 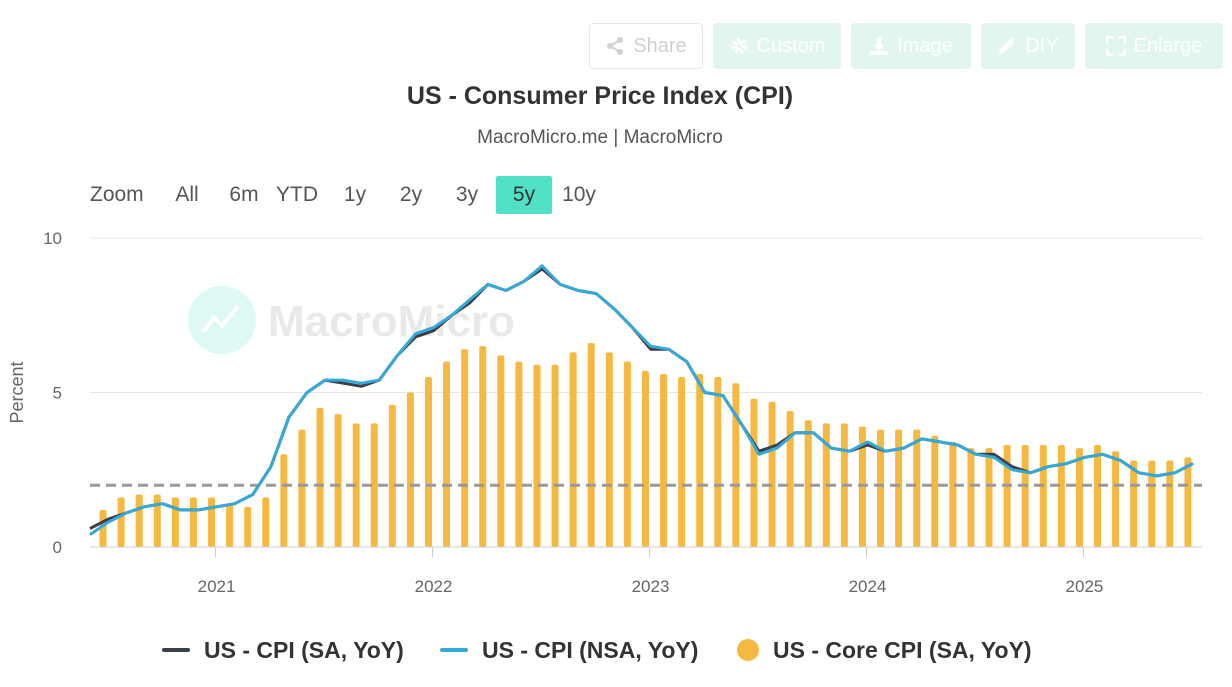 What do you see at coordinates (57, 393) in the screenshot?
I see `y-tick-label: 5` at bounding box center [57, 393].